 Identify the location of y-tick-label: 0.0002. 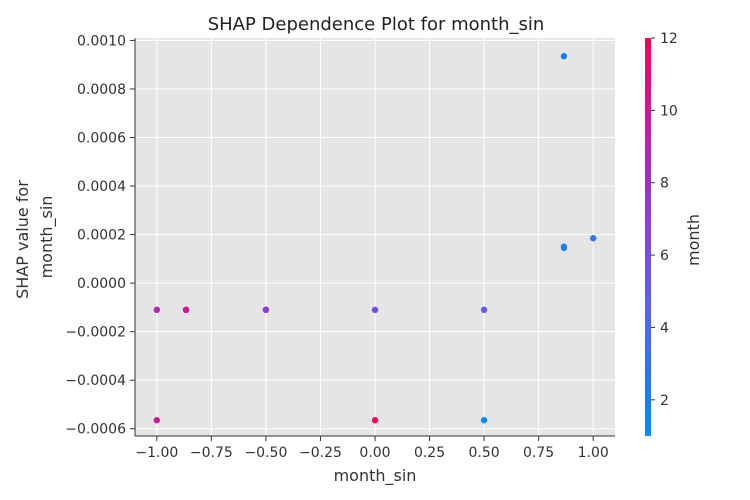
(101, 236).